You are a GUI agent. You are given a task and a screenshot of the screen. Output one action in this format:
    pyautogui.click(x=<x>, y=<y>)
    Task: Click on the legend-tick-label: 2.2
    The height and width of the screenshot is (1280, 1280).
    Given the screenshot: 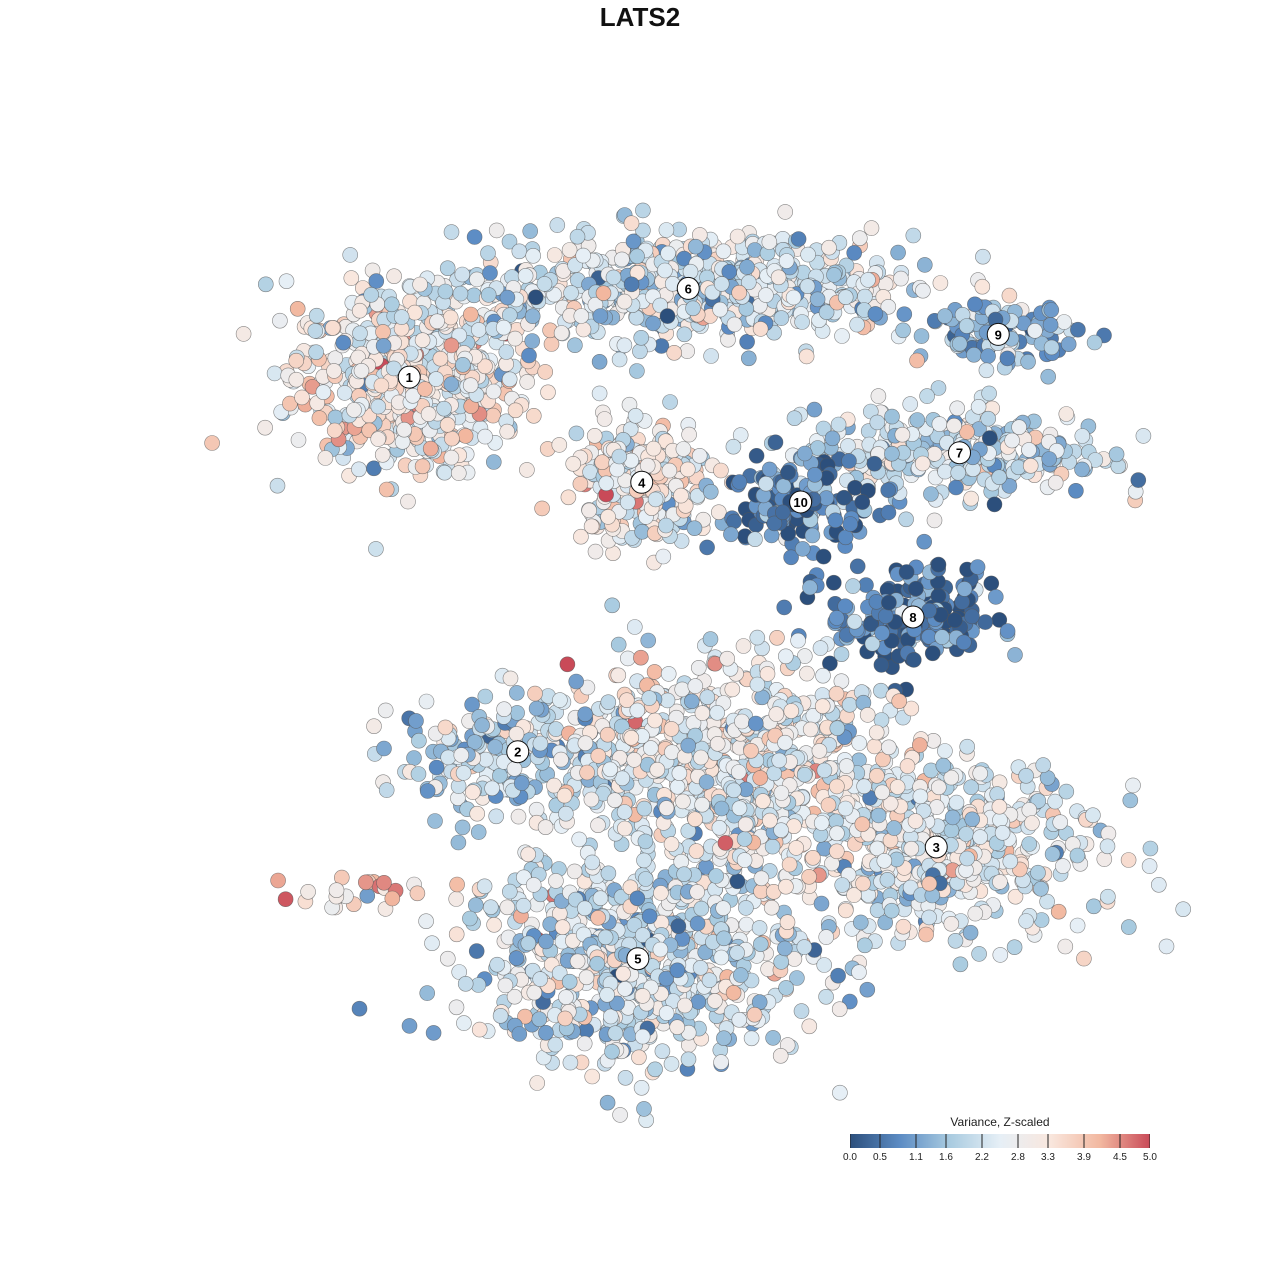 What is the action you would take?
    pyautogui.click(x=982, y=1157)
    